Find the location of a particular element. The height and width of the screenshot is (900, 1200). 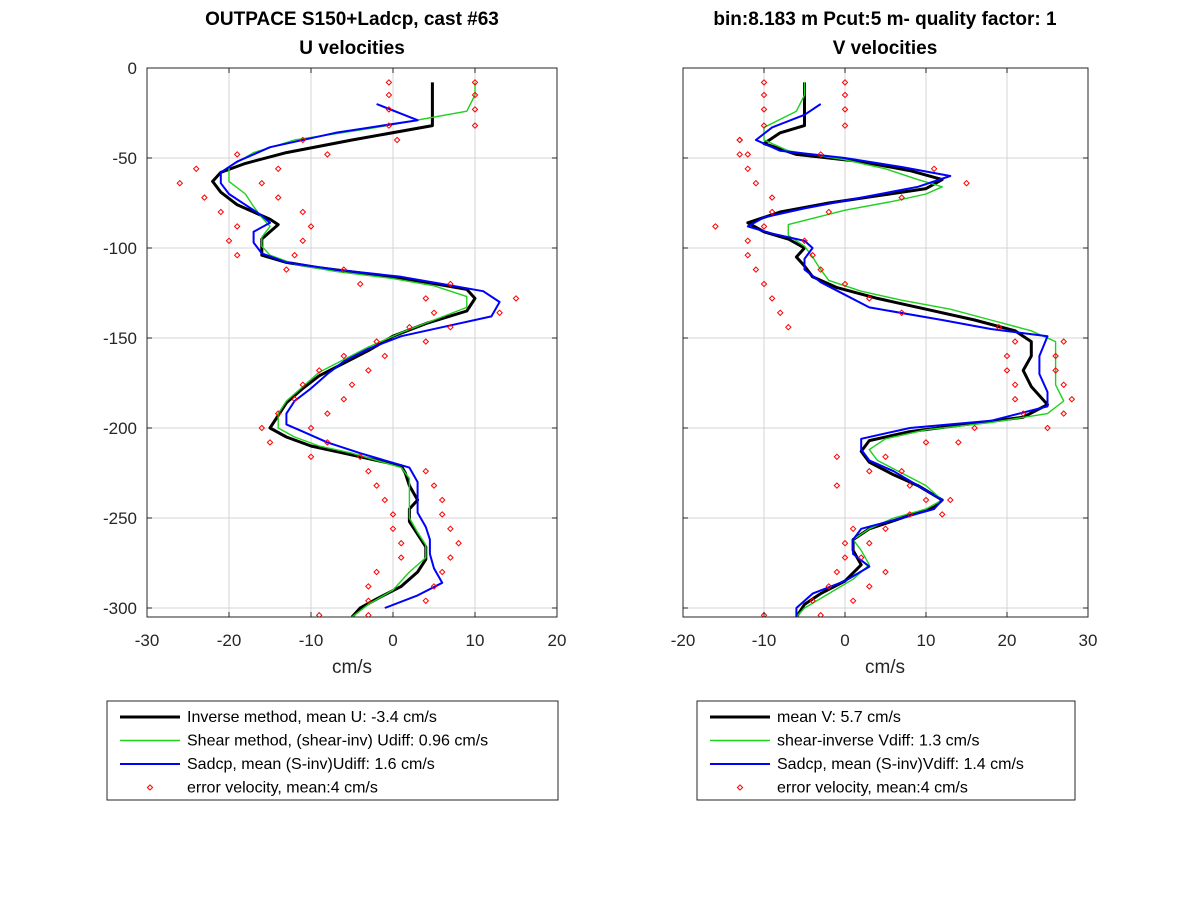

v-series-line is located at coordinates (897, 360).